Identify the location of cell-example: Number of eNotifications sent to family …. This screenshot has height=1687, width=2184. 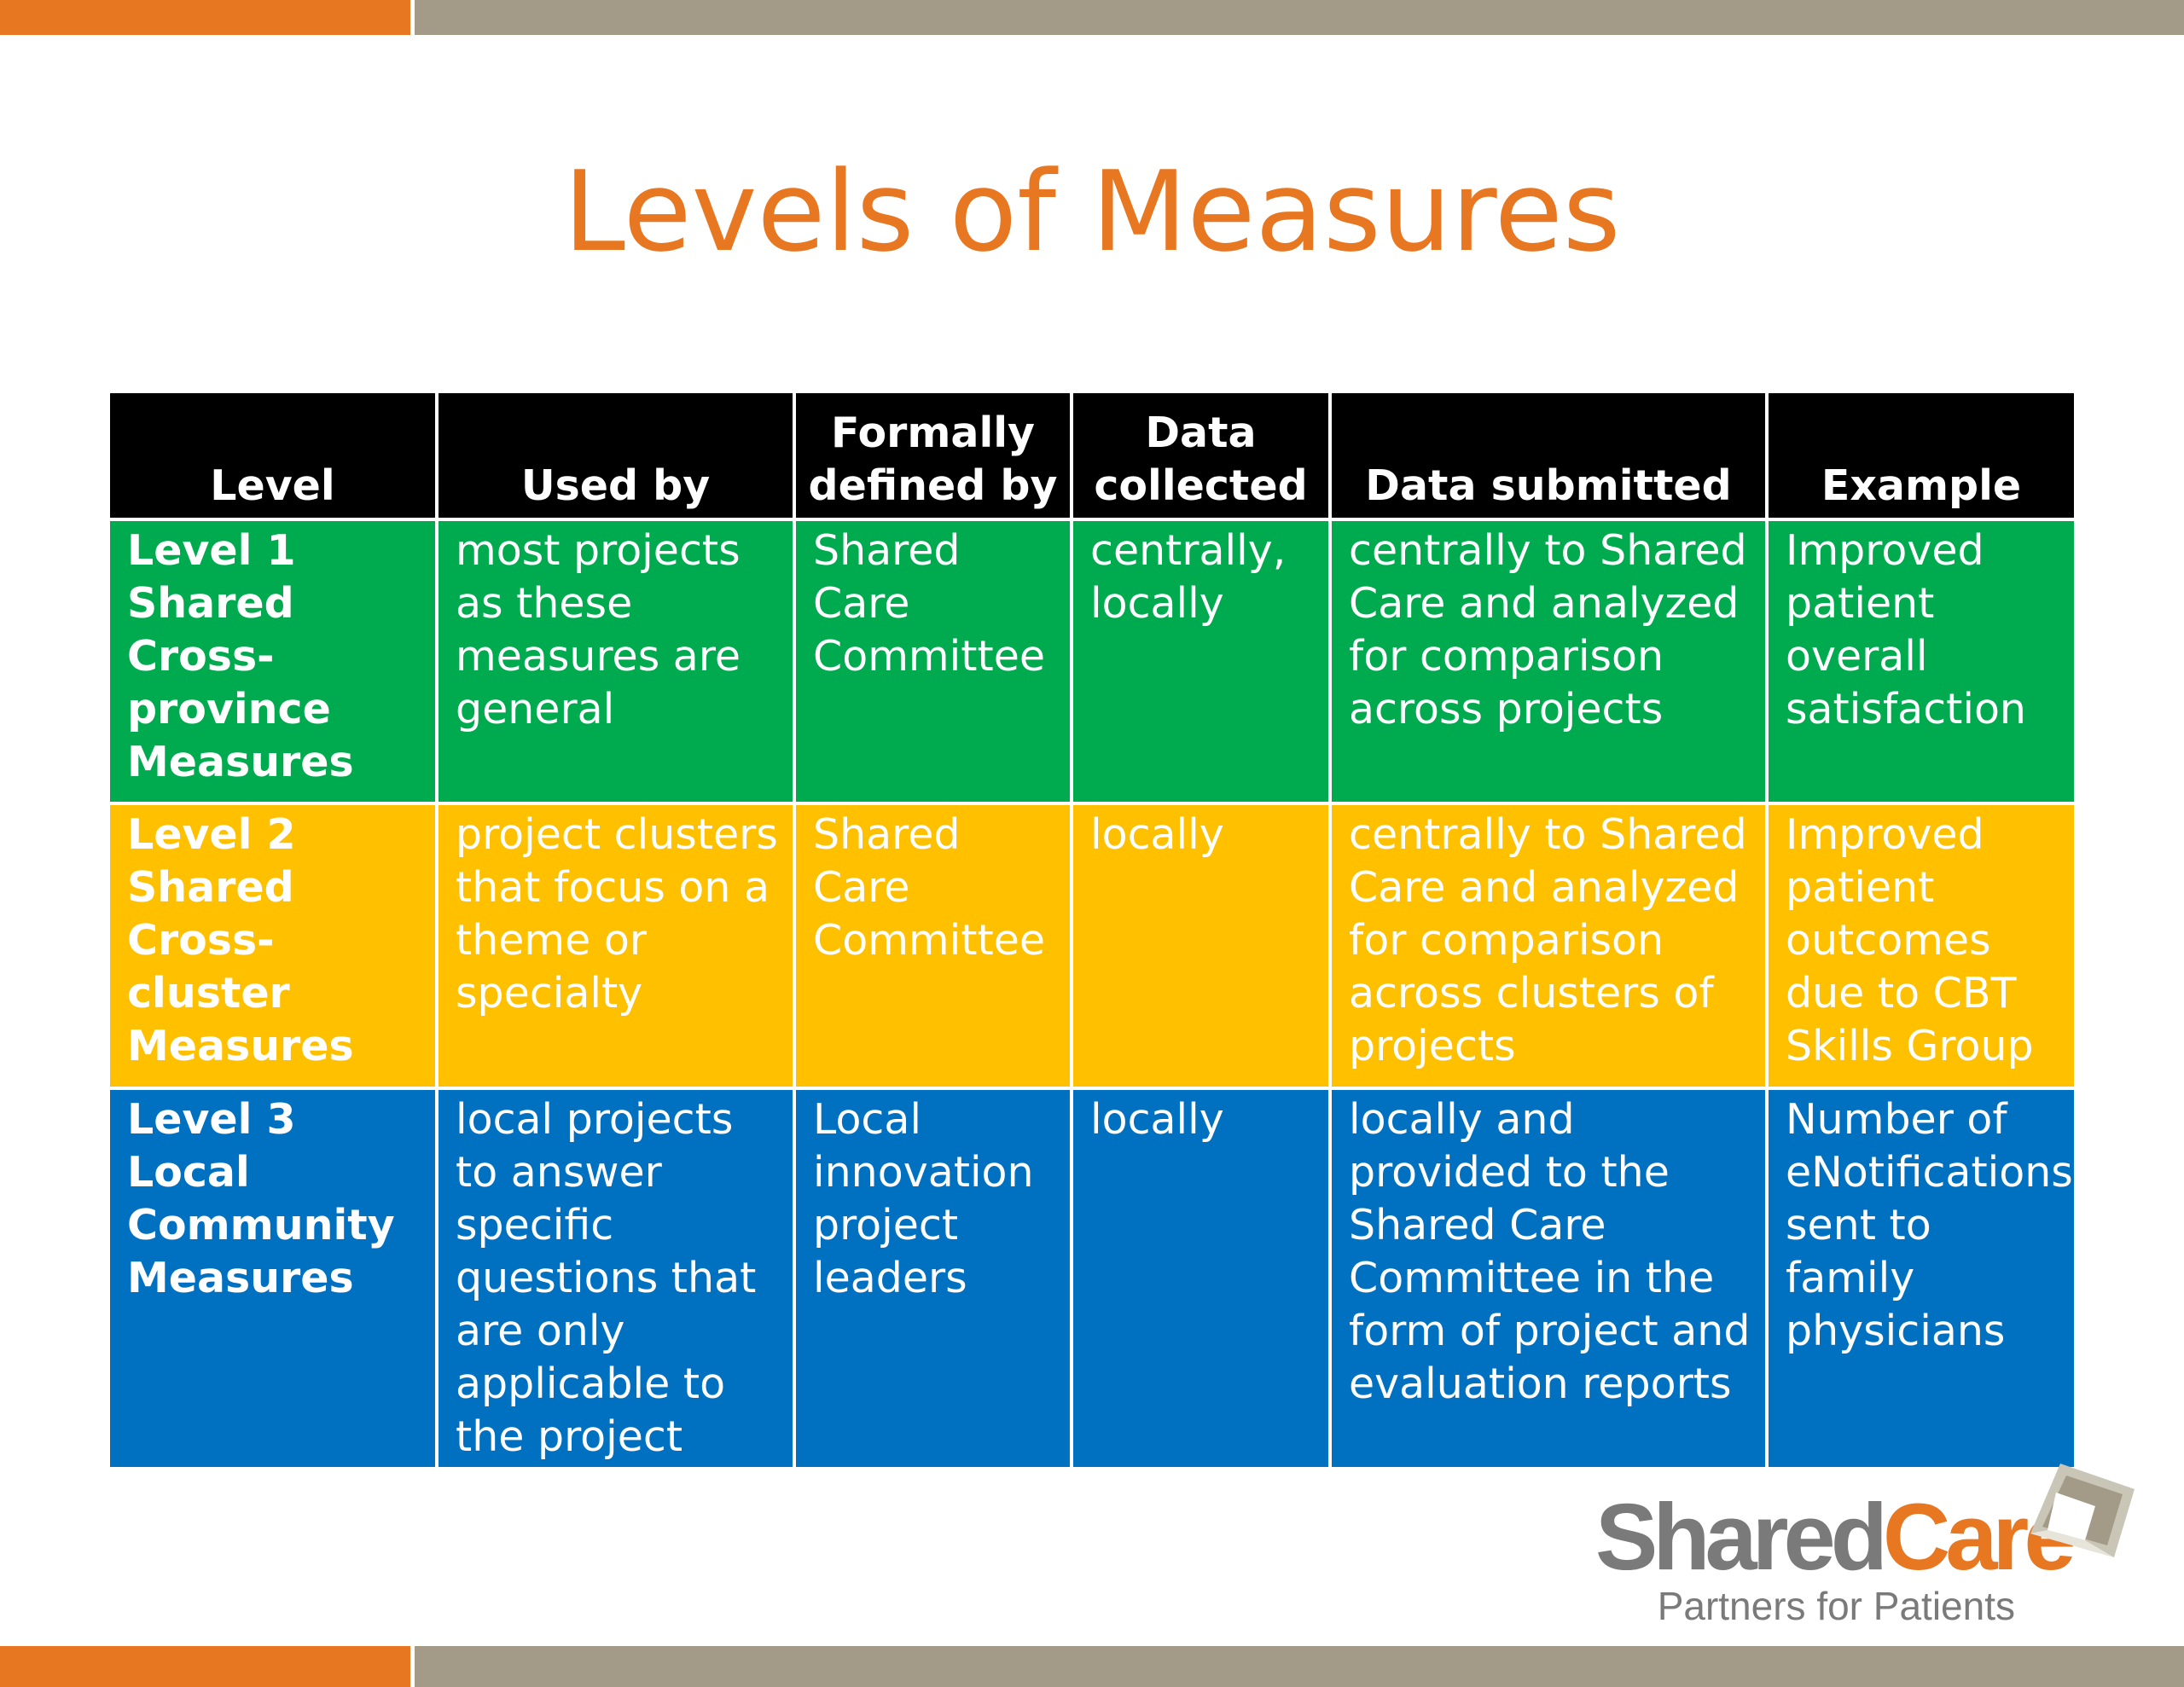
(1920, 1277).